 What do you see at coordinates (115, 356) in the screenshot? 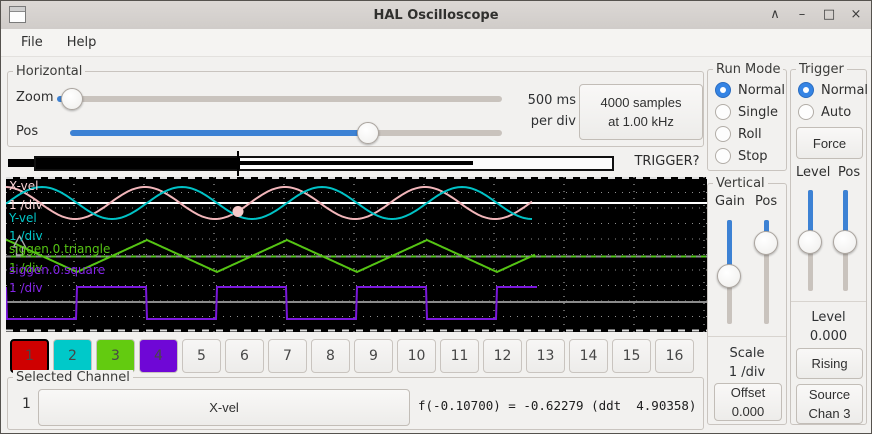
I see `channel-button-3: 3` at bounding box center [115, 356].